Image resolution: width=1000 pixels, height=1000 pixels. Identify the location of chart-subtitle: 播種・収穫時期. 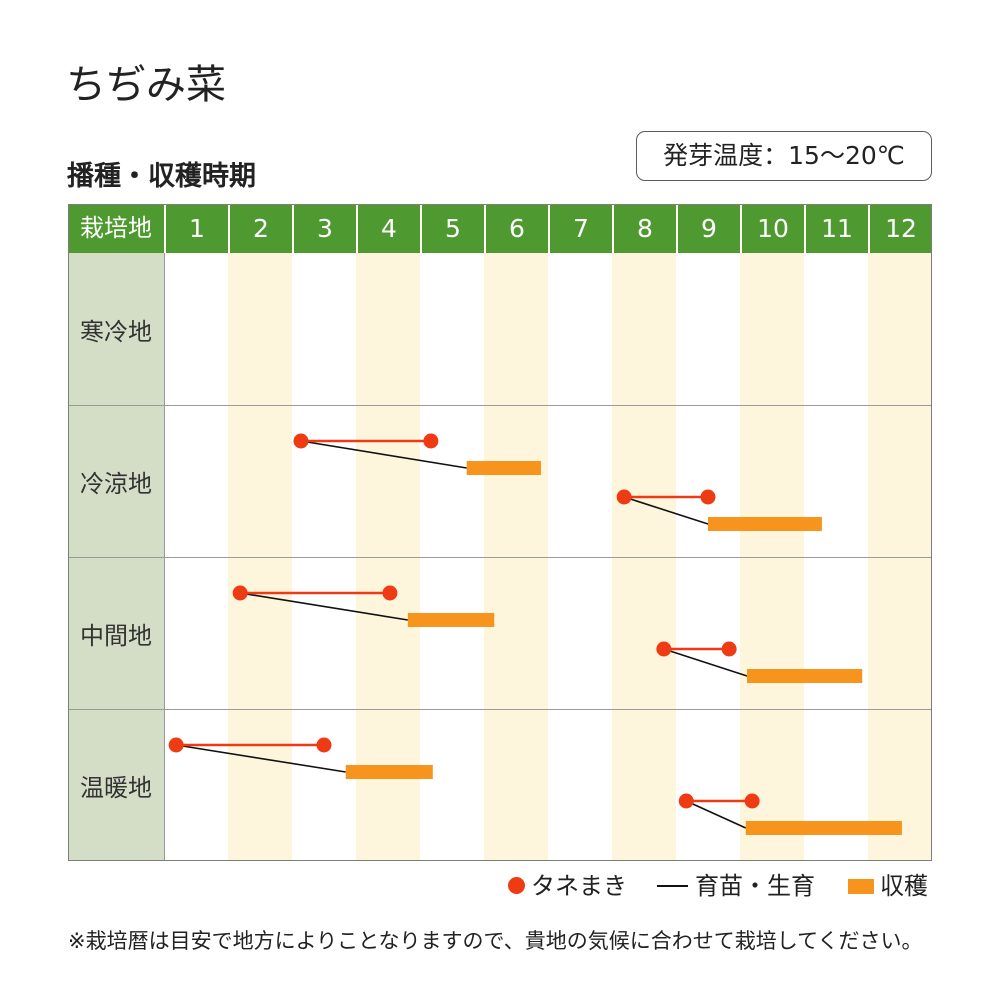
(161, 176).